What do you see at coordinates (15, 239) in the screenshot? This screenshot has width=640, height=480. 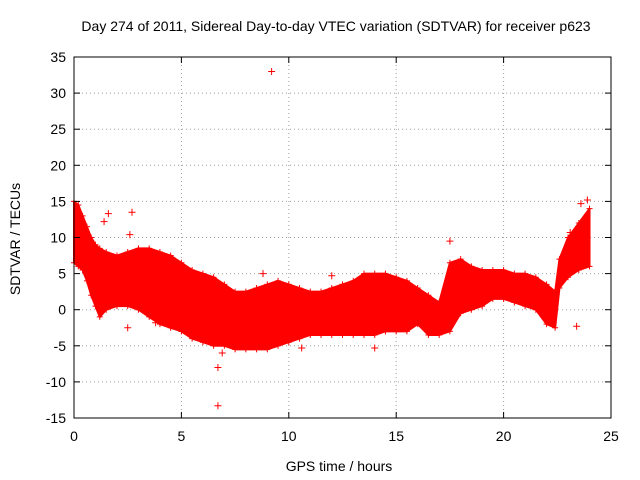 I see `y-axis-label: SDTVAR / TECUs` at bounding box center [15, 239].